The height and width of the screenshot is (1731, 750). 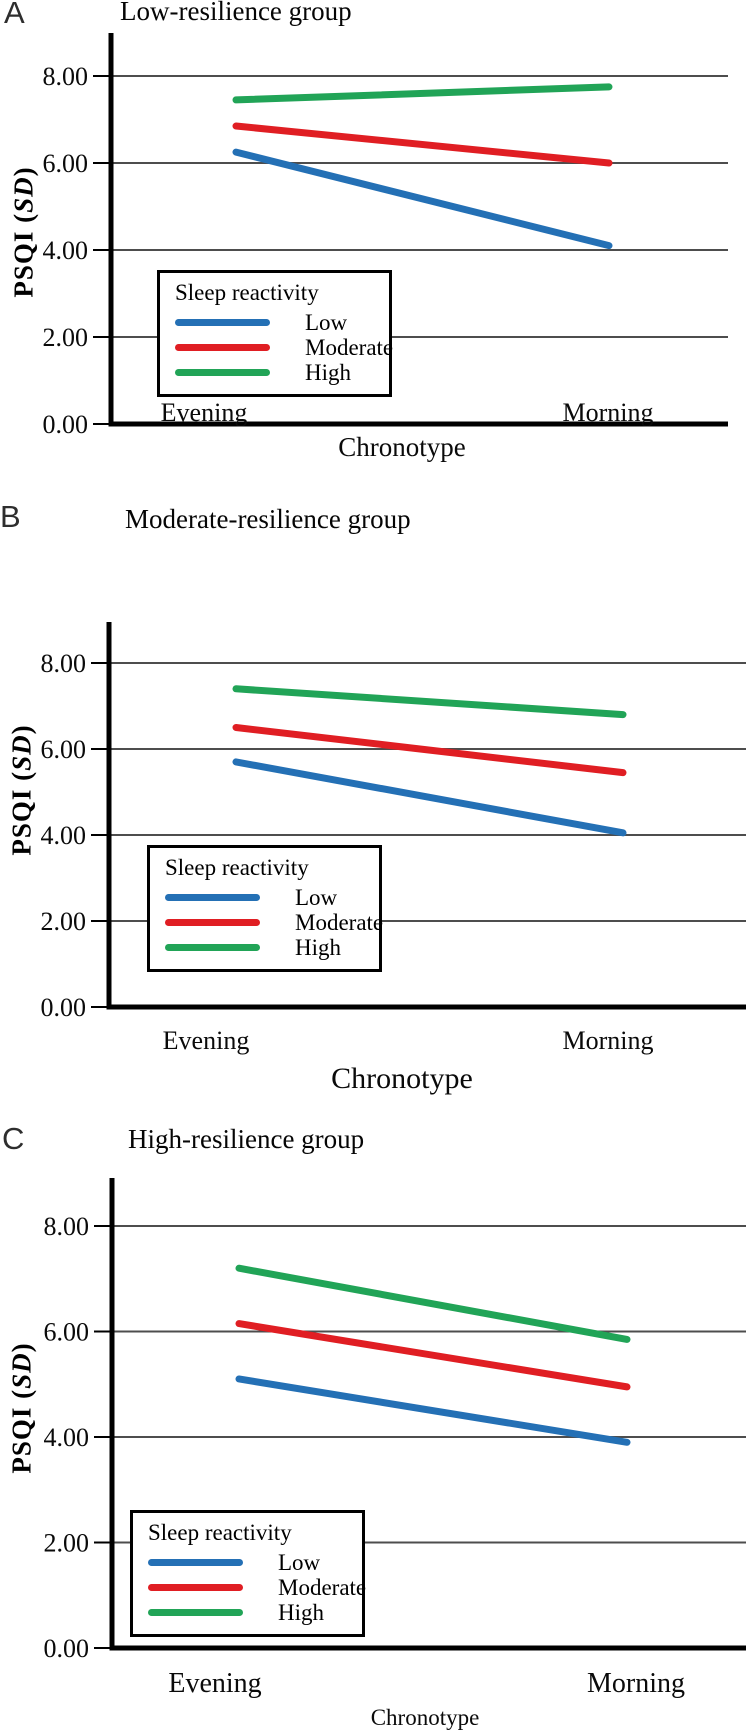 I want to click on panel-c-series-moderate, so click(x=433, y=1355).